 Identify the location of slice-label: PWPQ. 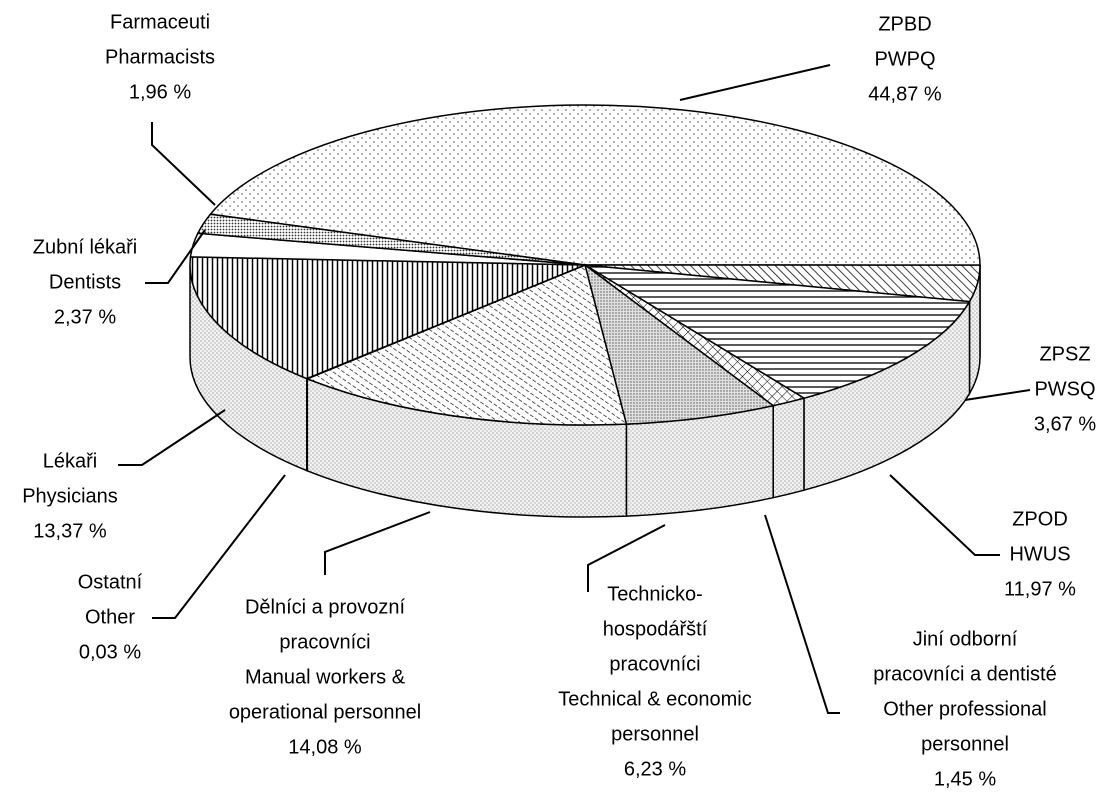
(904, 59).